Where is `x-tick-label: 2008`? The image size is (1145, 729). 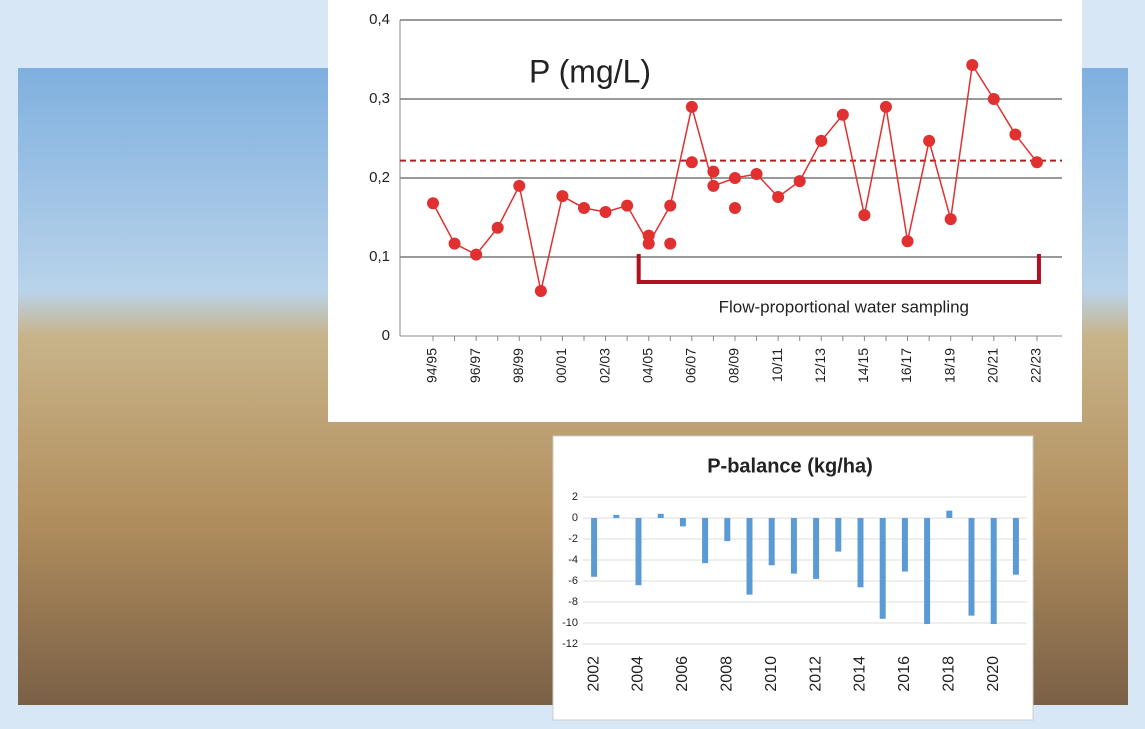 x-tick-label: 2008 is located at coordinates (727, 674).